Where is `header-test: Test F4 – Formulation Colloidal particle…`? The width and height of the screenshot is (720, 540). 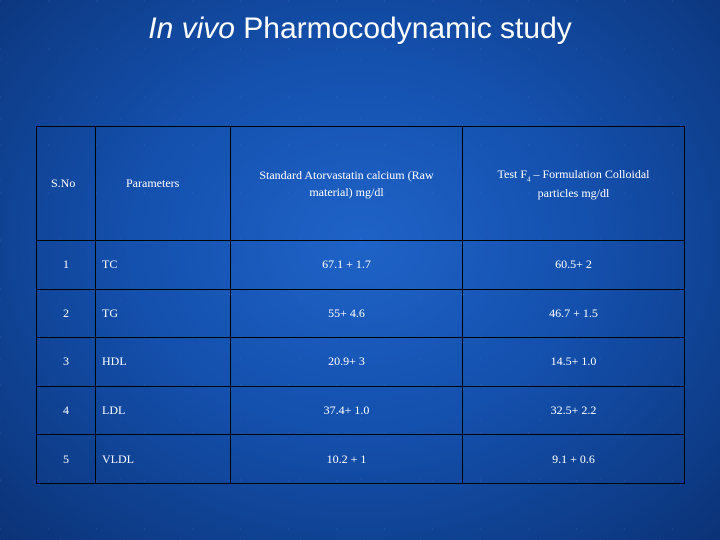 header-test: Test F4 – Formulation Colloidal particle… is located at coordinates (573, 183).